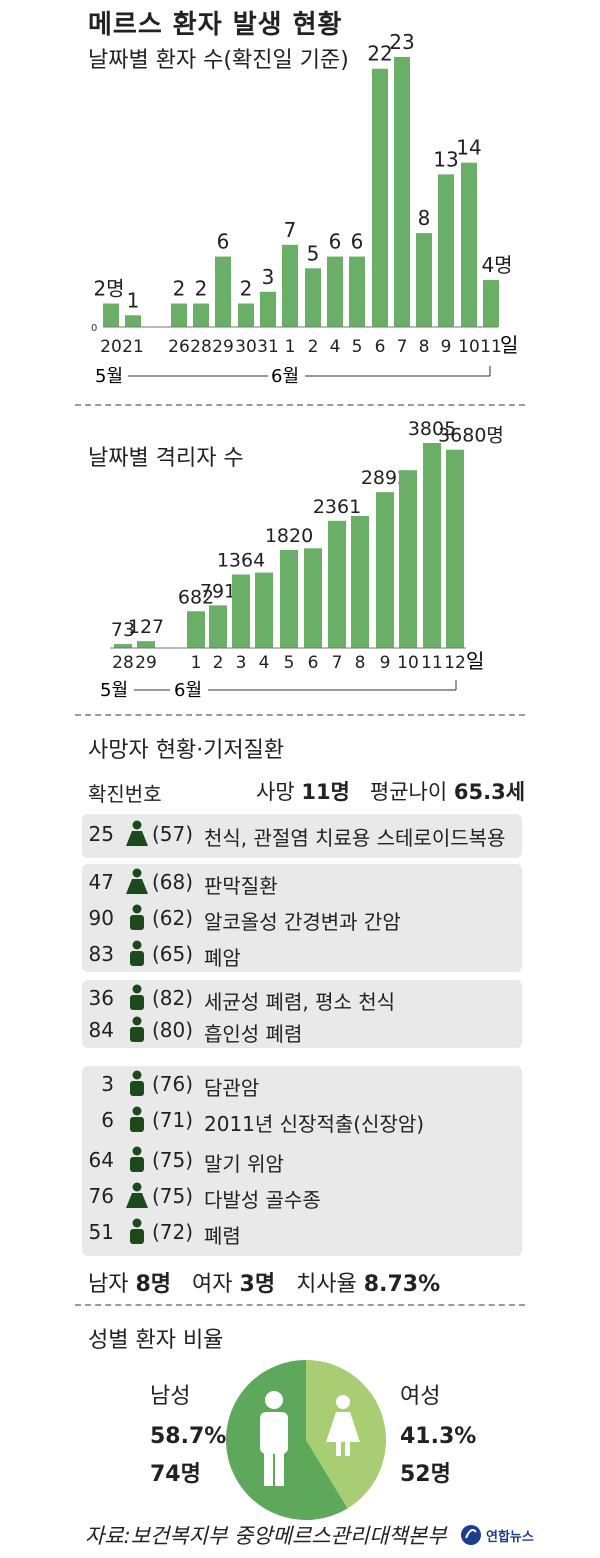  I want to click on chart2-month-may: 5월, so click(114, 690).